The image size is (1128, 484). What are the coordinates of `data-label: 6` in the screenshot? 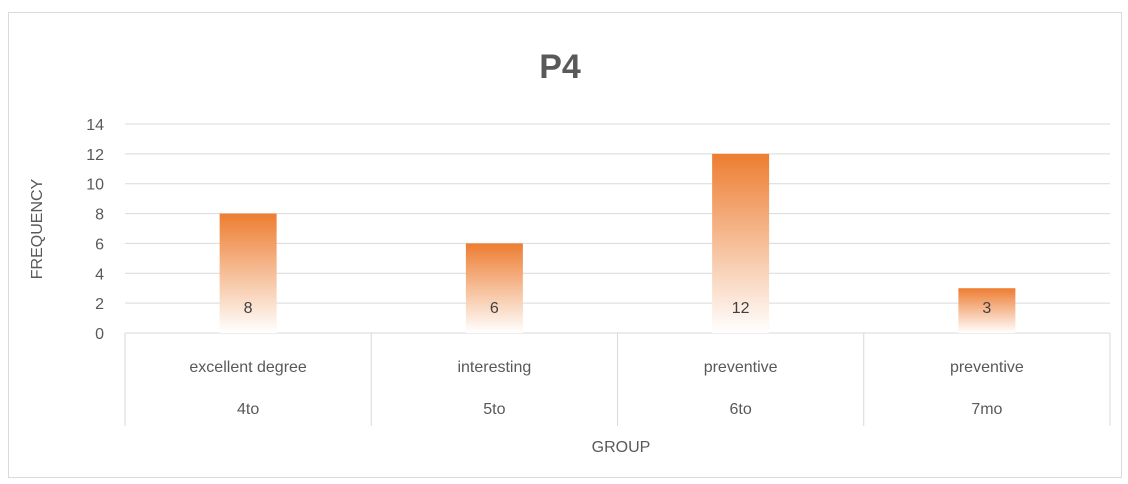 It's located at (494, 308).